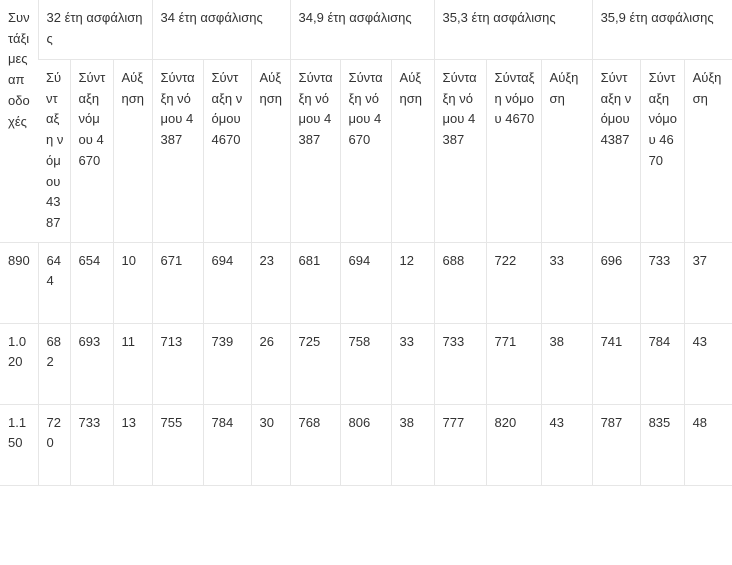  Describe the element at coordinates (616, 445) in the screenshot. I see `value-cell: 787` at that location.